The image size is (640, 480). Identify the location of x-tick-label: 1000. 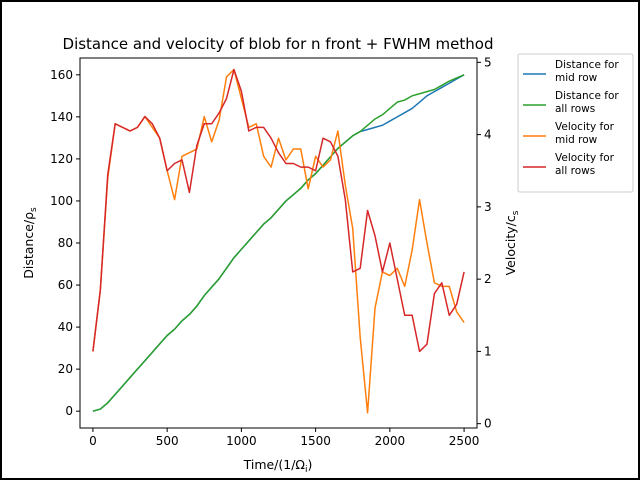
(241, 441).